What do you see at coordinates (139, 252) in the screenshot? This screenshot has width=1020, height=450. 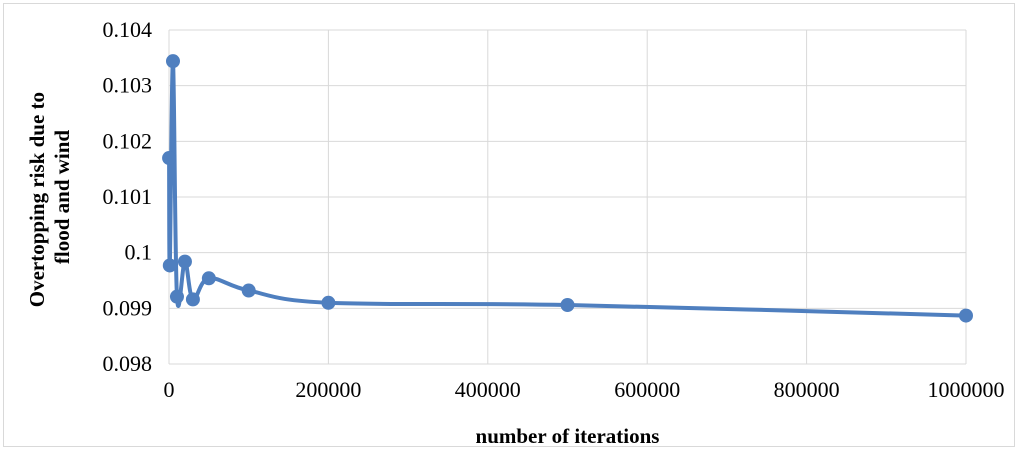 I see `y-tick-label: 0.1` at bounding box center [139, 252].